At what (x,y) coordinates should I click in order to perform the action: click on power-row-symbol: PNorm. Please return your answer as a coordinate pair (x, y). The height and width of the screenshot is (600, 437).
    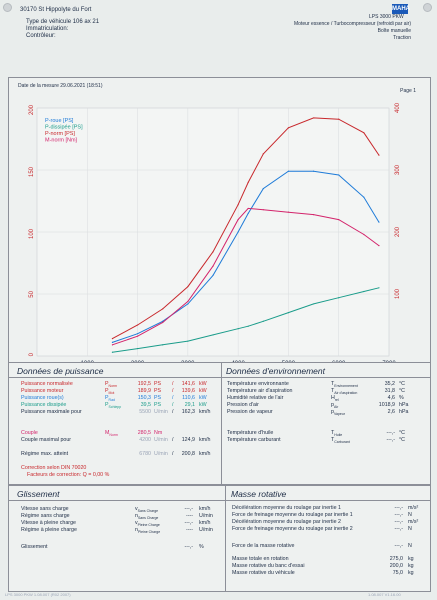
    Looking at the image, I should click on (111, 385).